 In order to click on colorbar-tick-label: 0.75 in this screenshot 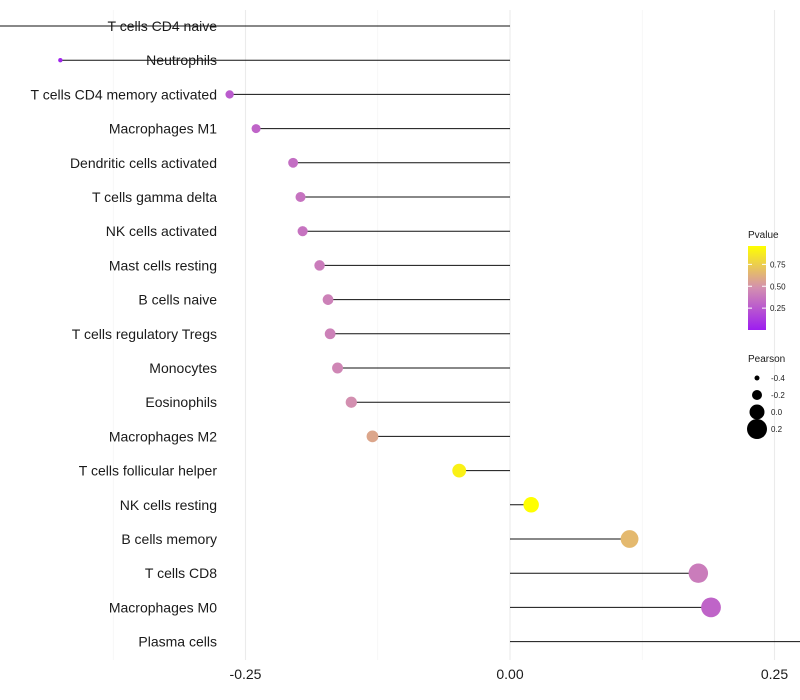, I will do `click(778, 264)`.